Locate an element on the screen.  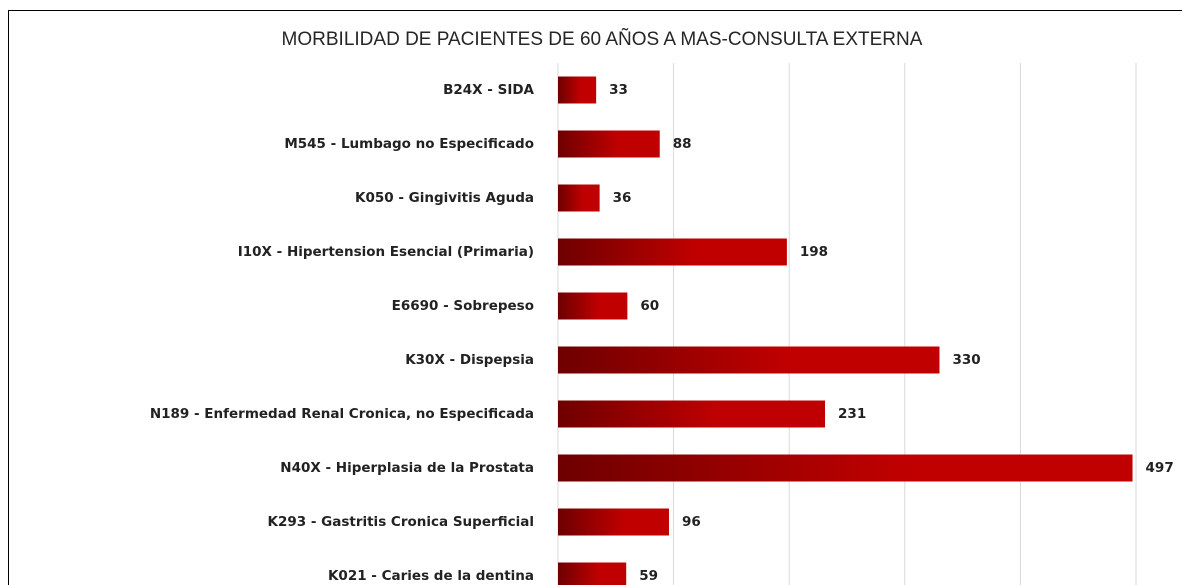
y-tick-label: K293 - Gastritis Cronica Superficial is located at coordinates (401, 522).